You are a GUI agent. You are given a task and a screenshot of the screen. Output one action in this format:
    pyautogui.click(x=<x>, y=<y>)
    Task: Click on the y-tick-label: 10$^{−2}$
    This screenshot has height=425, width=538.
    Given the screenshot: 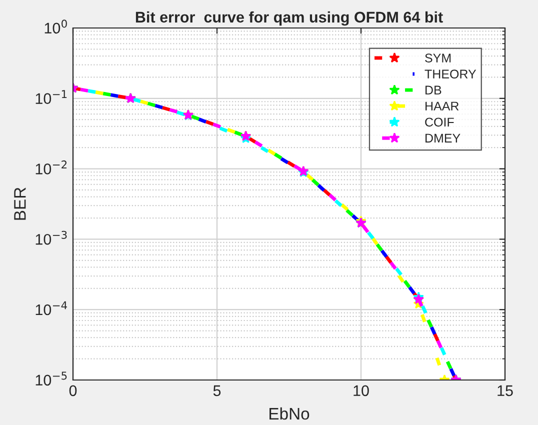 What is the action you would take?
    pyautogui.click(x=51, y=167)
    